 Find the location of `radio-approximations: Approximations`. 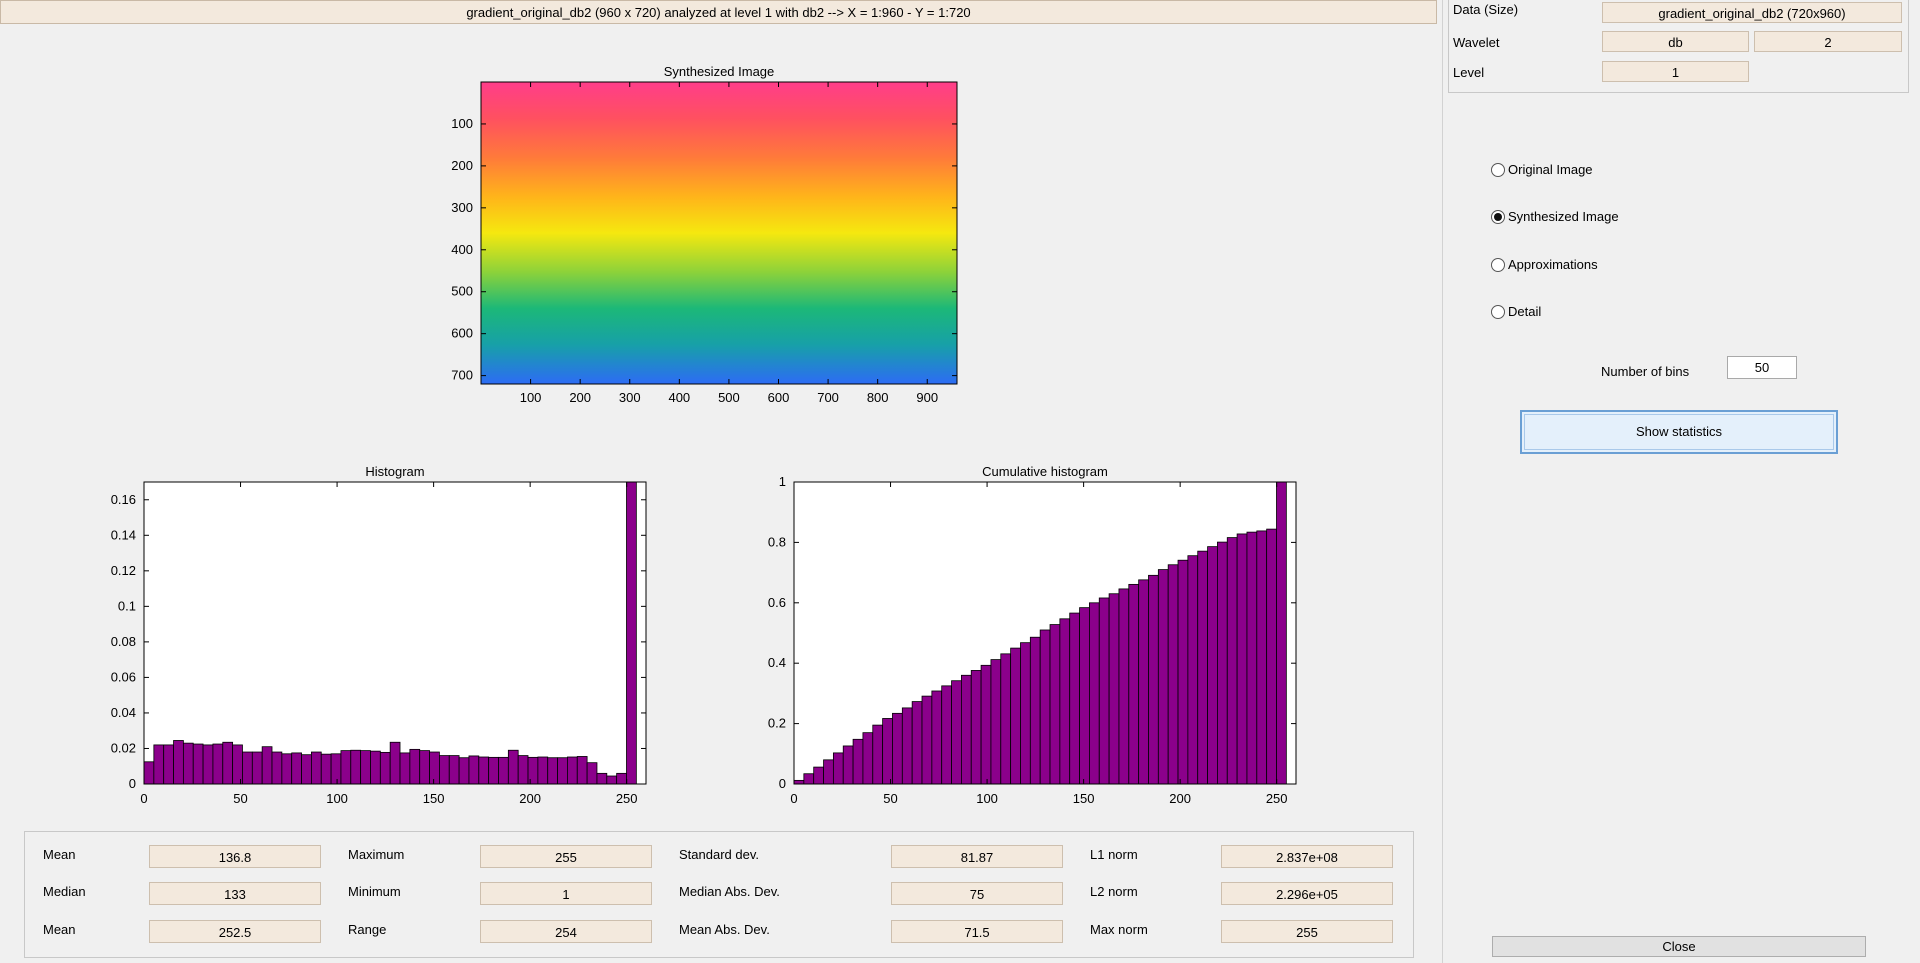

radio-approximations: Approximations is located at coordinates (1544, 264).